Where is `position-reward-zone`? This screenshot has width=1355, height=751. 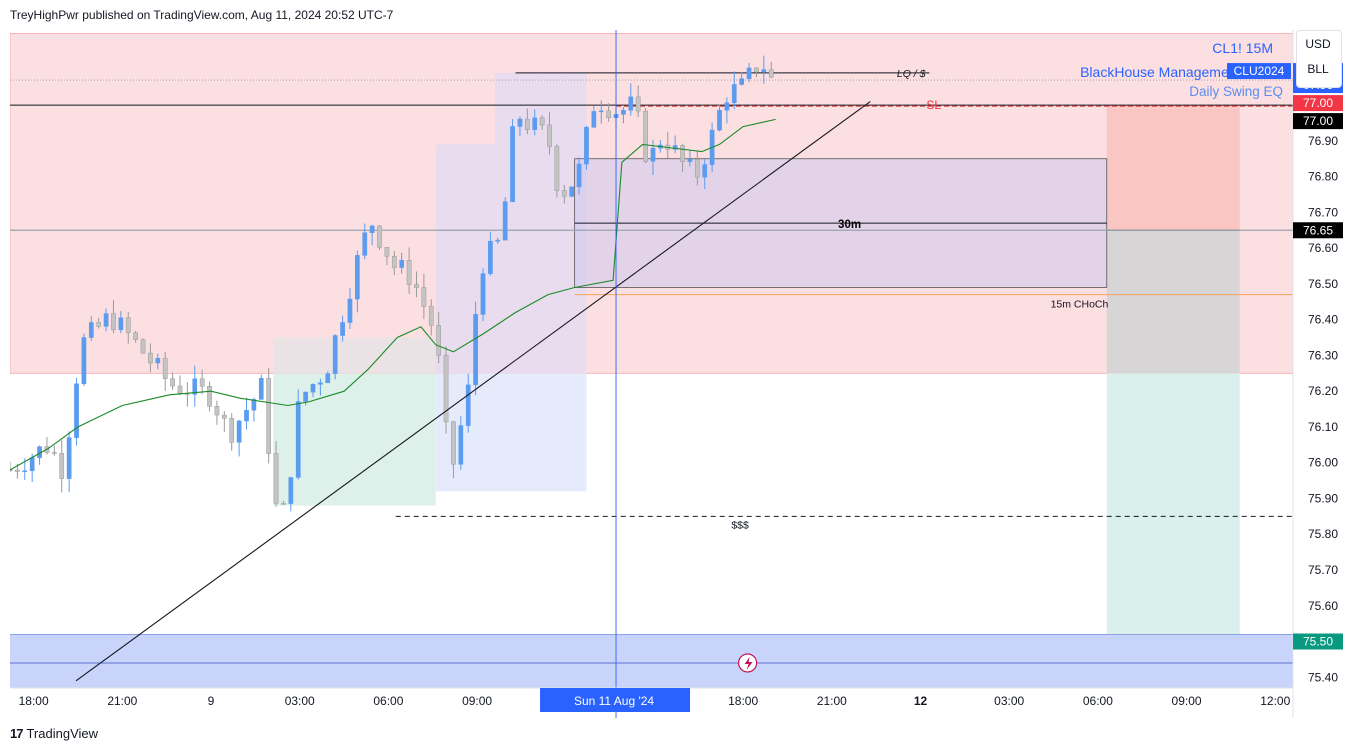
position-reward-zone is located at coordinates (1173, 507).